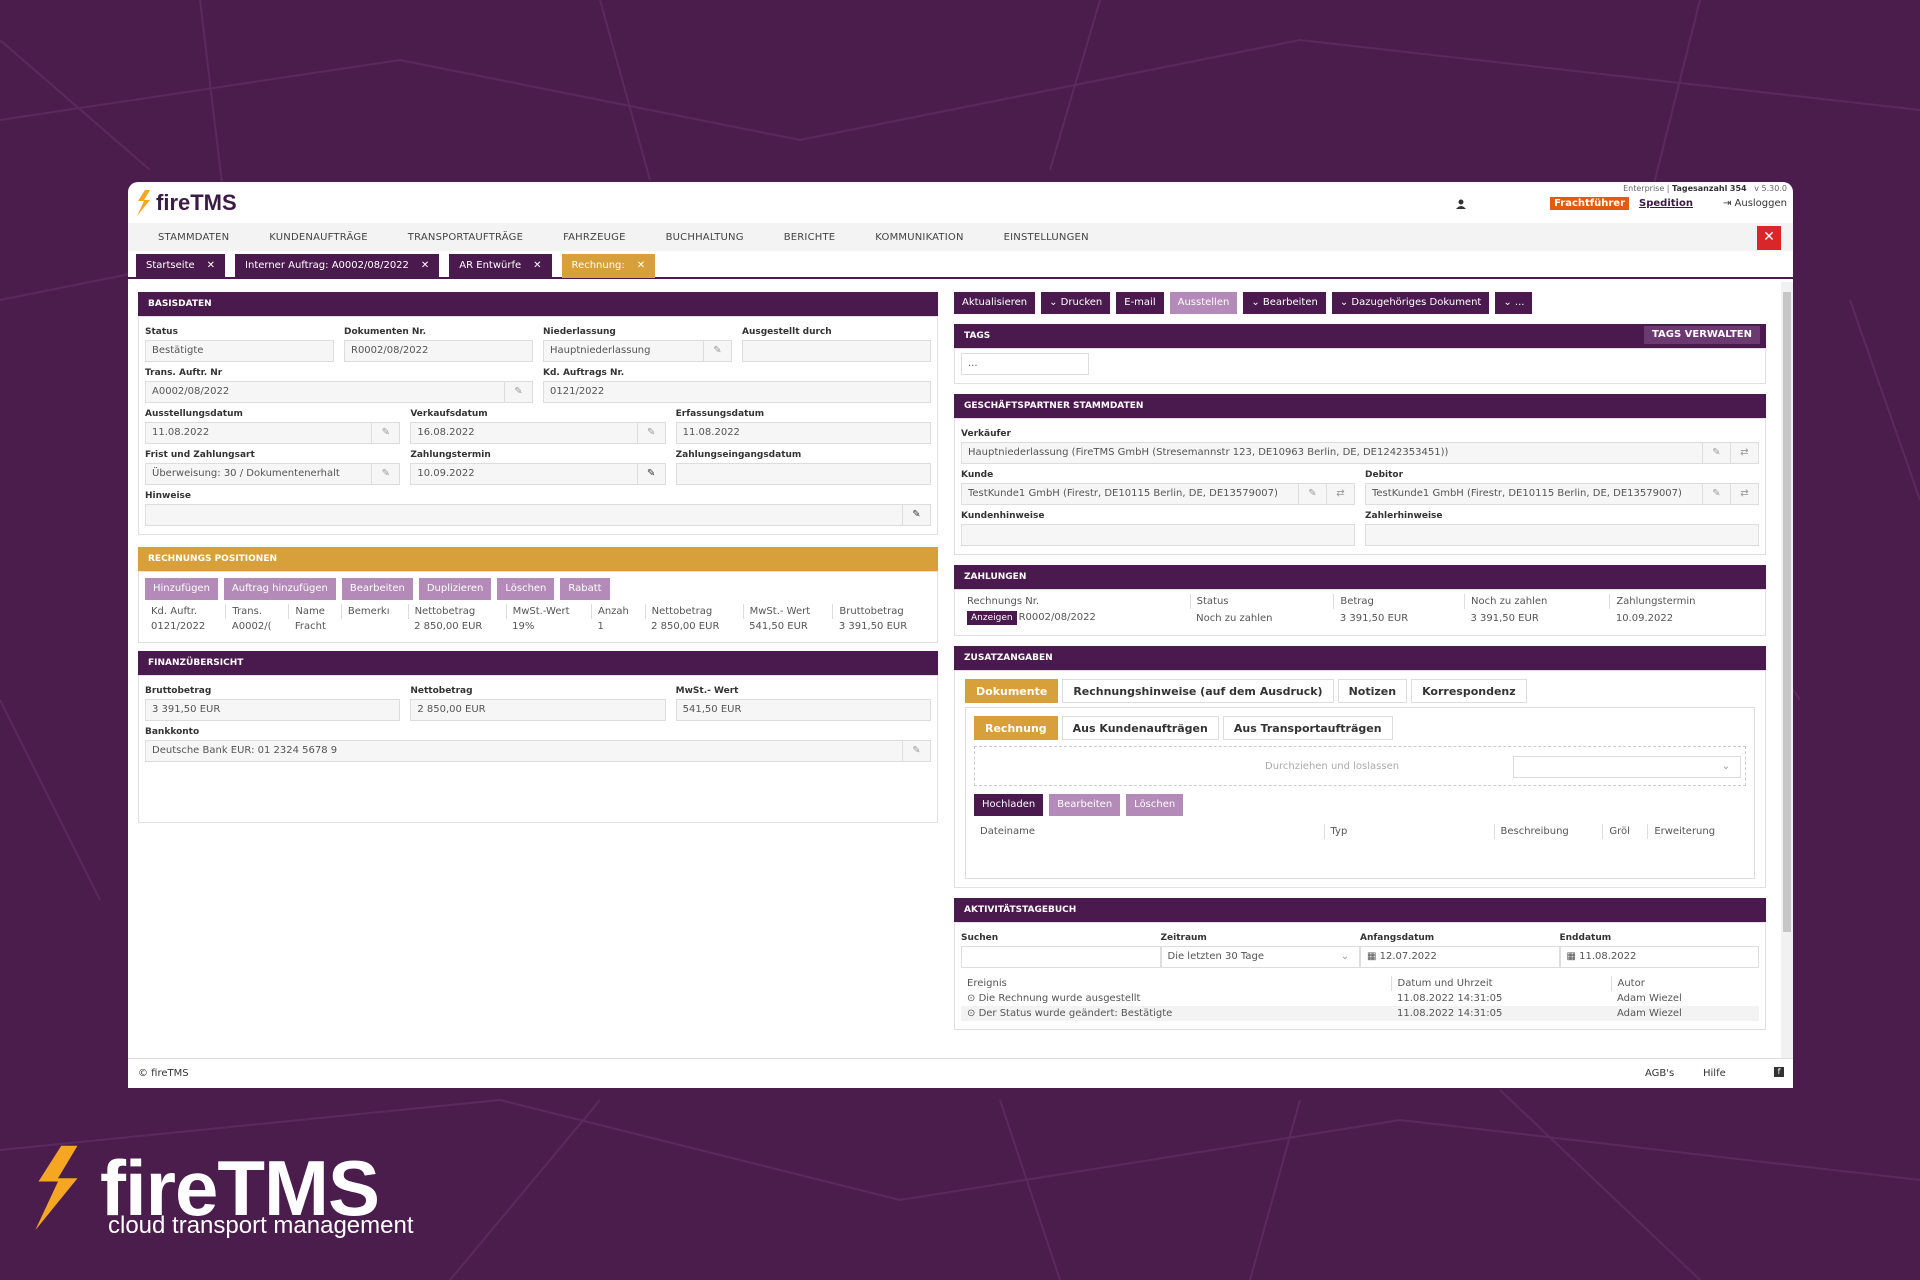 This screenshot has width=1920, height=1280. What do you see at coordinates (500, 266) in the screenshot?
I see `tab-ar-entwuerfe: AR Entwürfe ✕` at bounding box center [500, 266].